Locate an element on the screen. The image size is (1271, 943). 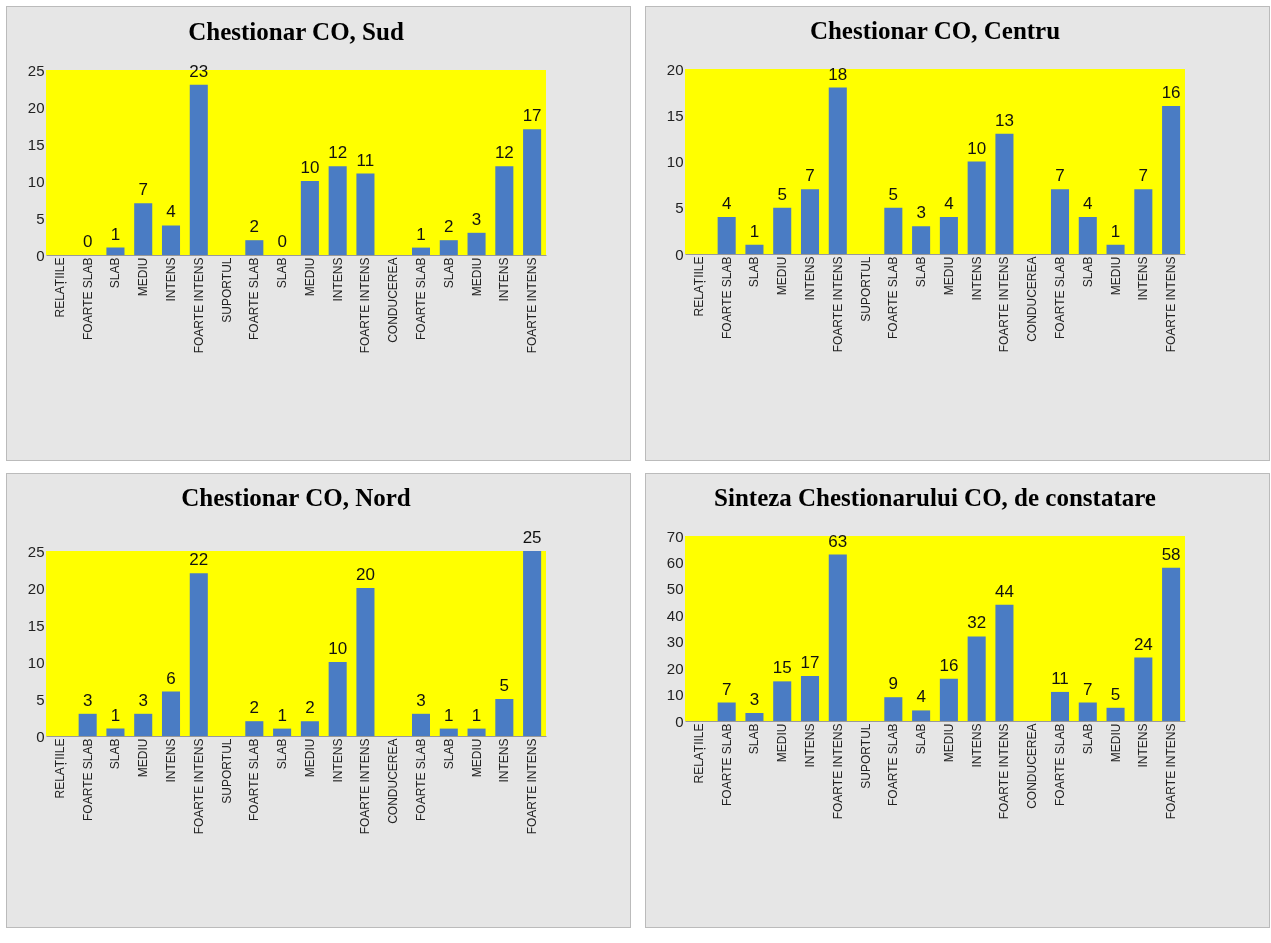
data-label: 63 is located at coordinates (838, 541).